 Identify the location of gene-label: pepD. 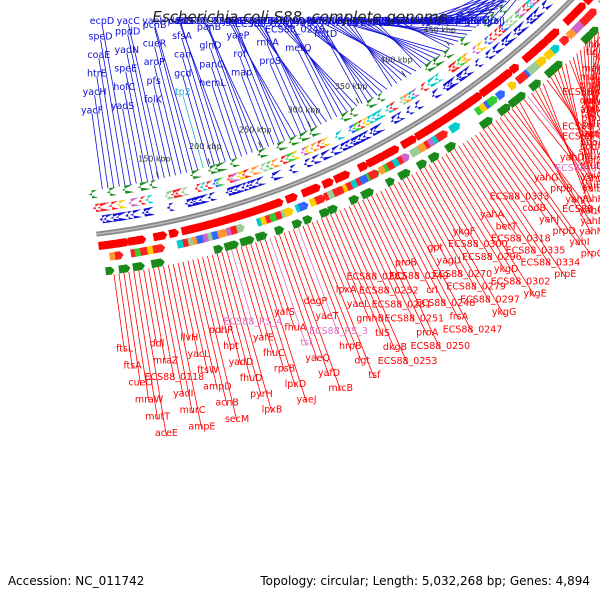
(312, 21).